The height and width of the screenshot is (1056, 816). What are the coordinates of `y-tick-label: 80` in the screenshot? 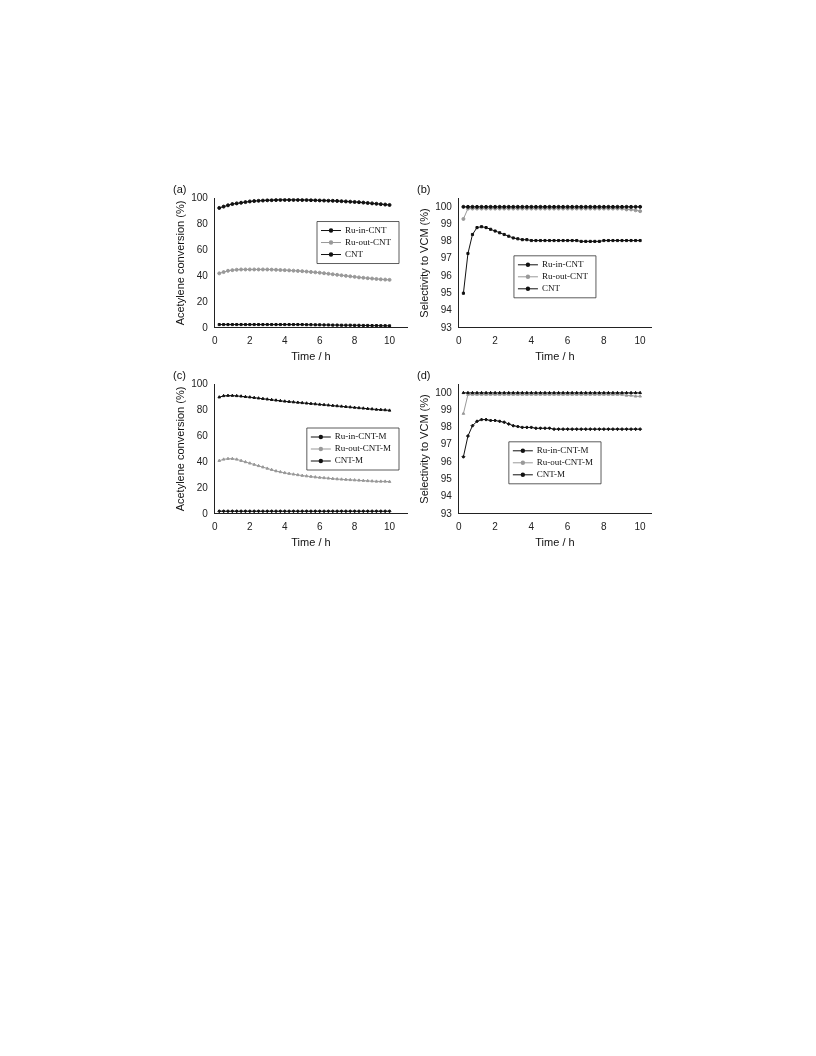 It's located at (202, 223).